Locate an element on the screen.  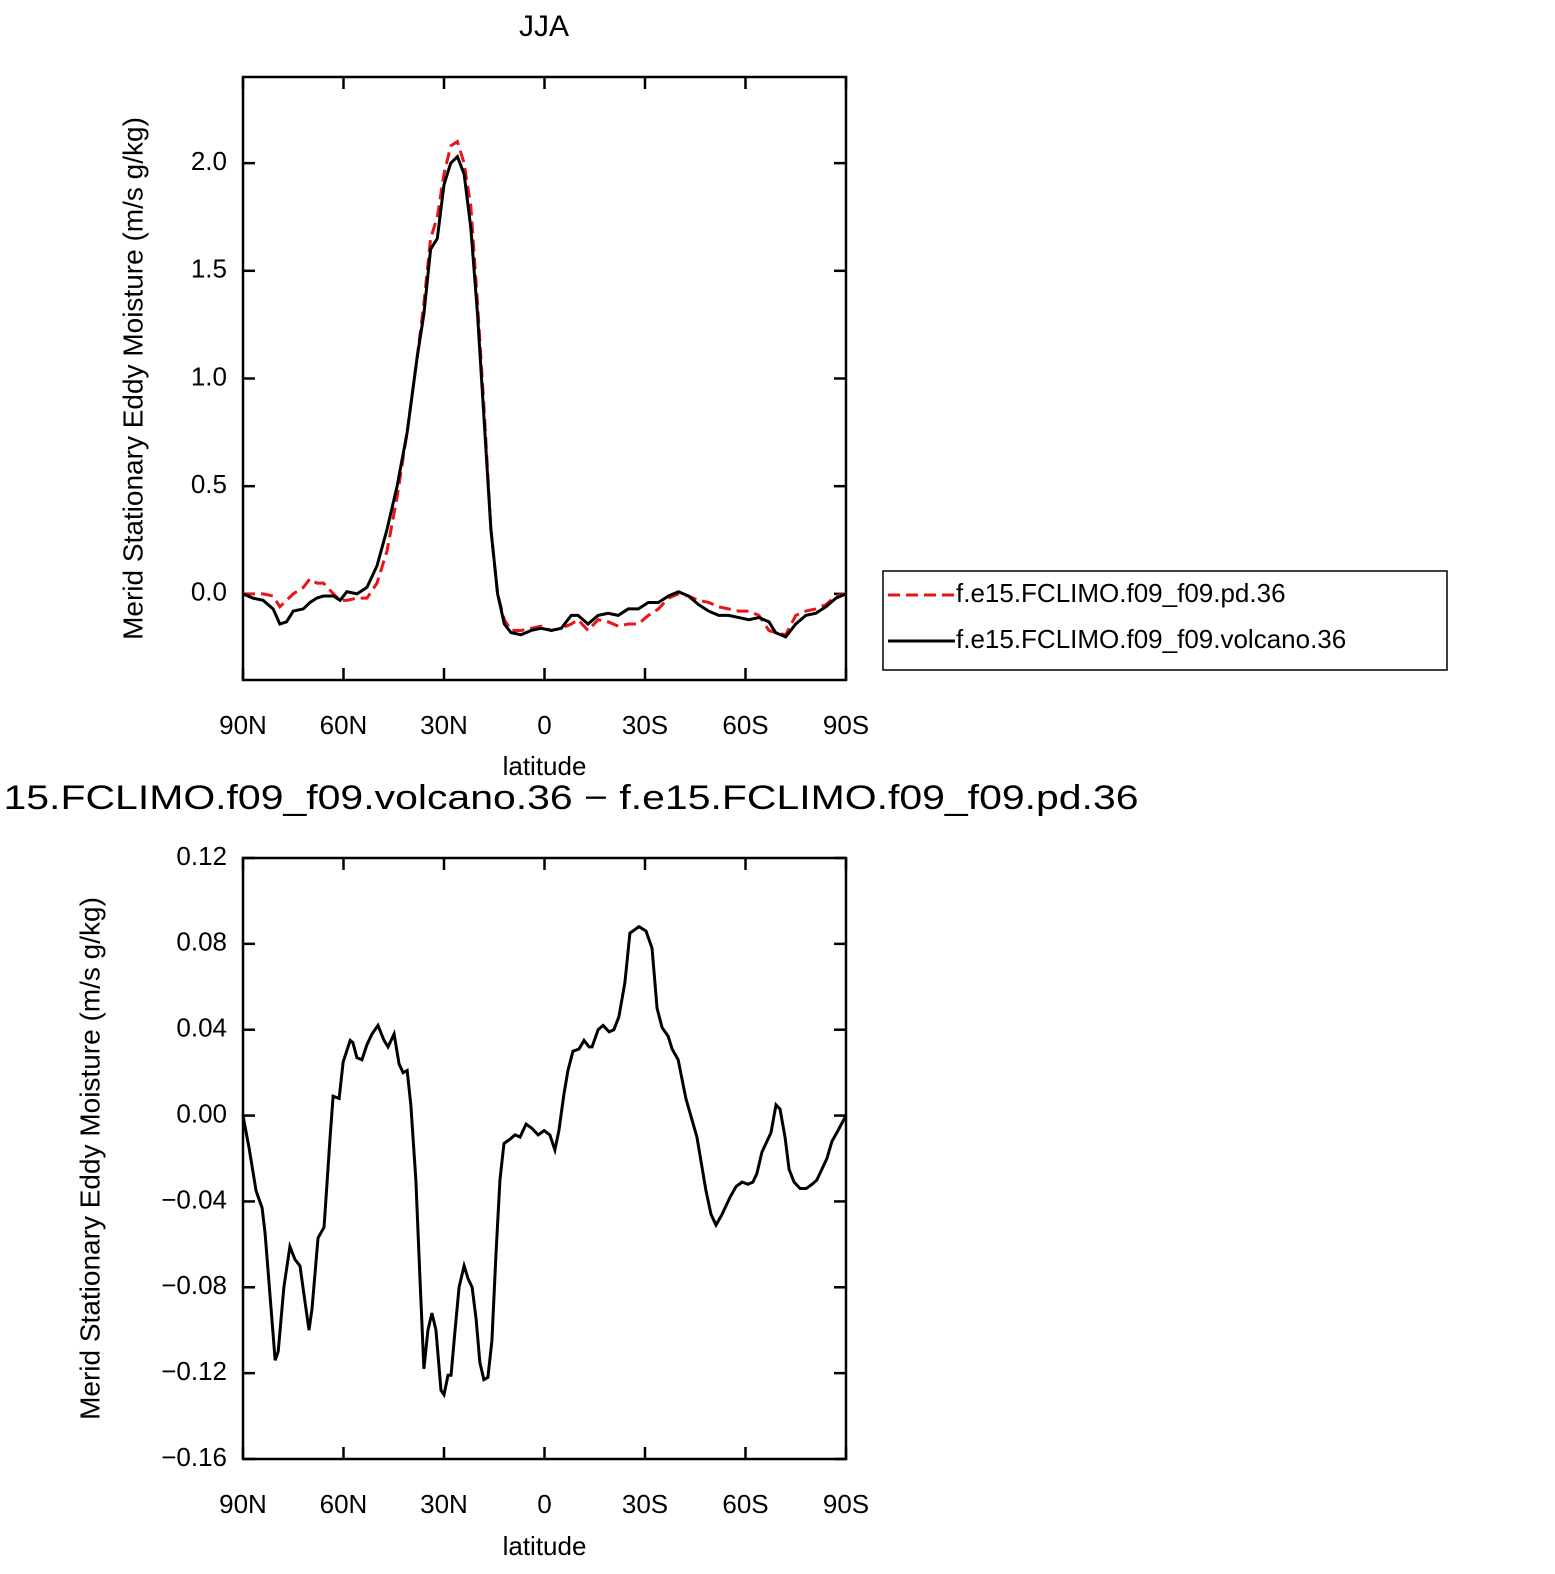
y-tick-label: 0.5 is located at coordinates (209, 484).